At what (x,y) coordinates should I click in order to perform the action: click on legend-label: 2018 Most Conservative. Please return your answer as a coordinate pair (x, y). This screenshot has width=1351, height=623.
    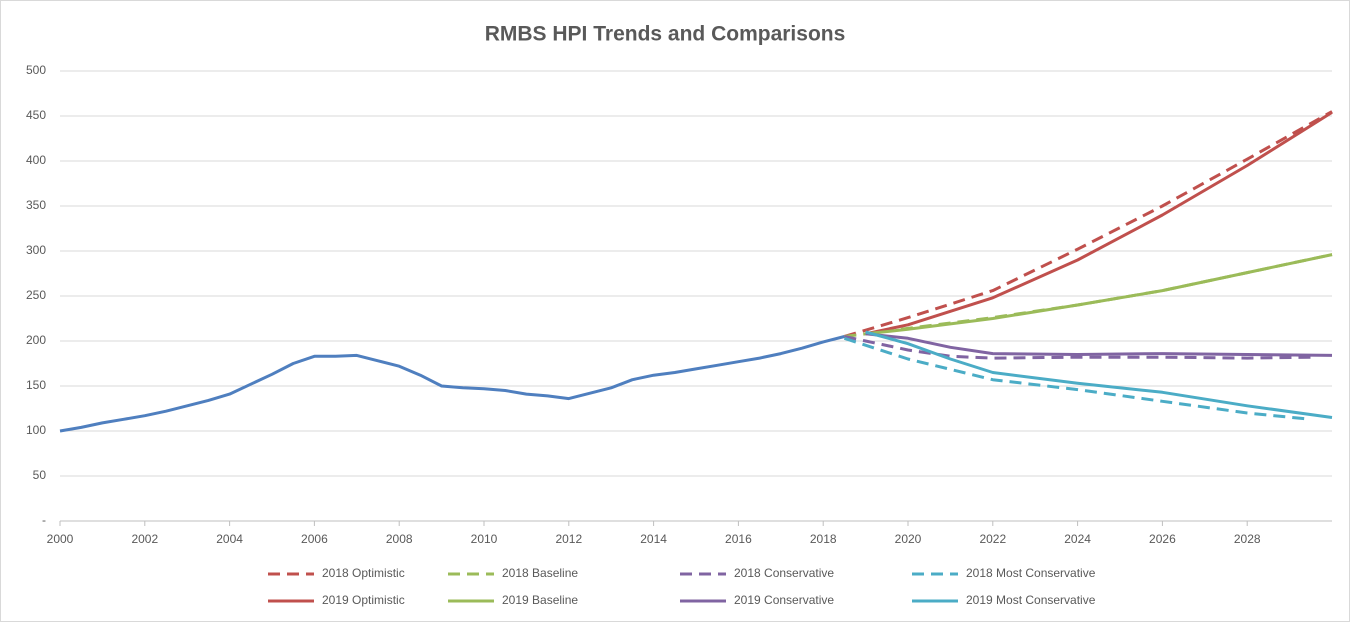
    Looking at the image, I should click on (1031, 573).